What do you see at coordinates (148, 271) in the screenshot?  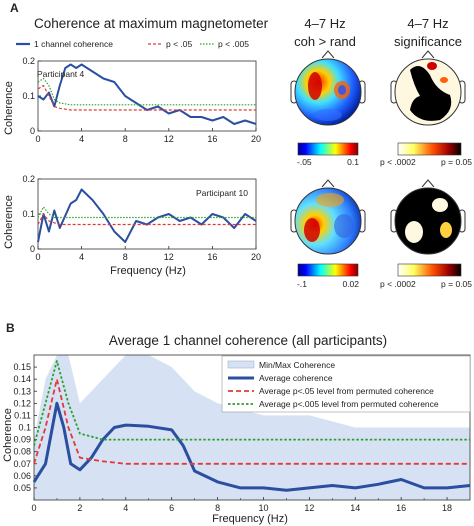 I see `panel-a-xlabel: Frequency (Hz)` at bounding box center [148, 271].